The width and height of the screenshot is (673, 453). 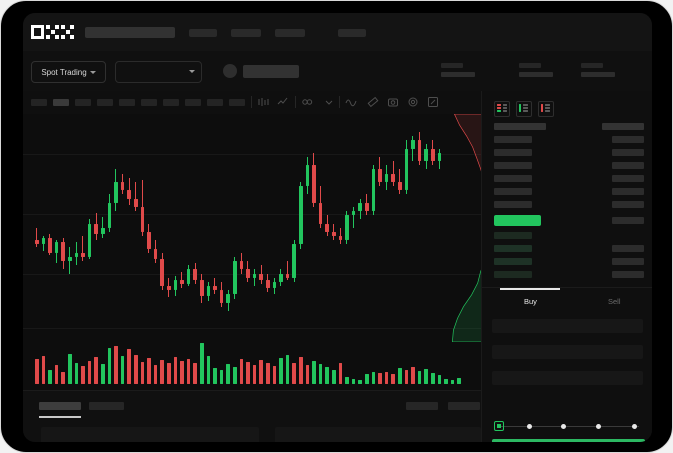 I want to click on wave-trend-icon, so click(x=351, y=102).